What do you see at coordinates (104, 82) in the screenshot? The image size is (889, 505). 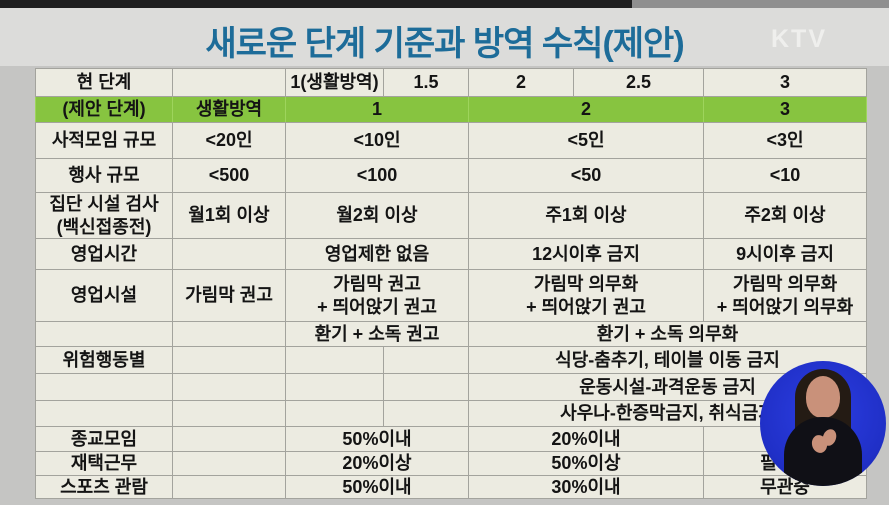 I see `row-label-current-stage: 현 단계` at bounding box center [104, 82].